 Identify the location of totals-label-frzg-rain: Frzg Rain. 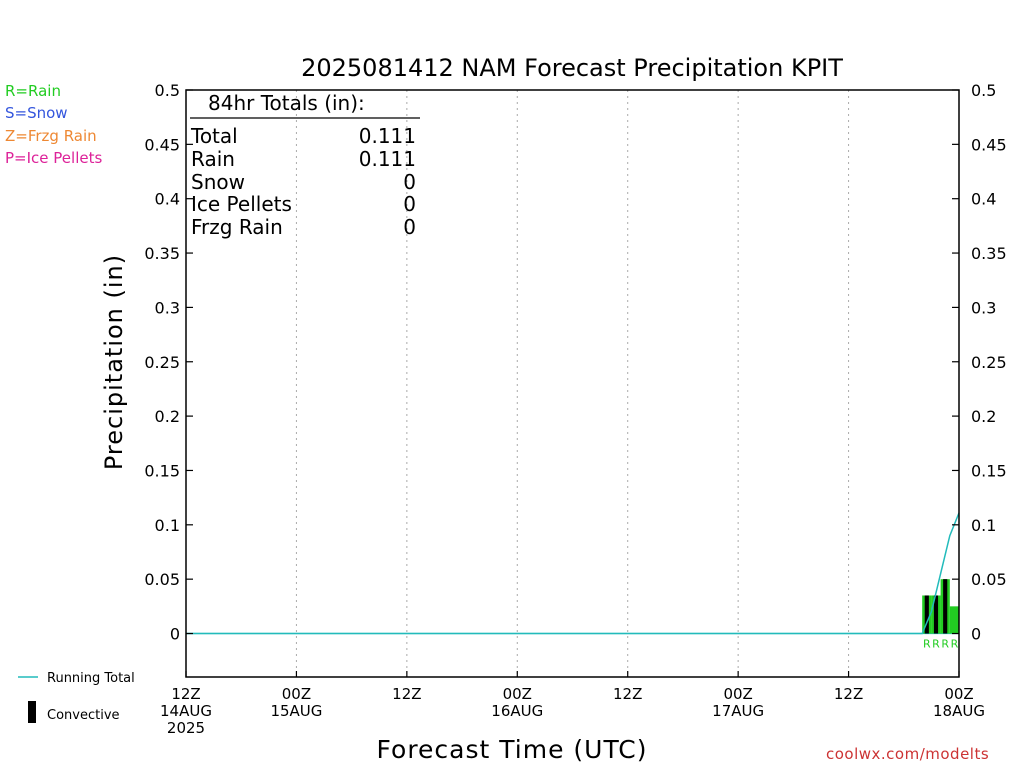
(237, 227).